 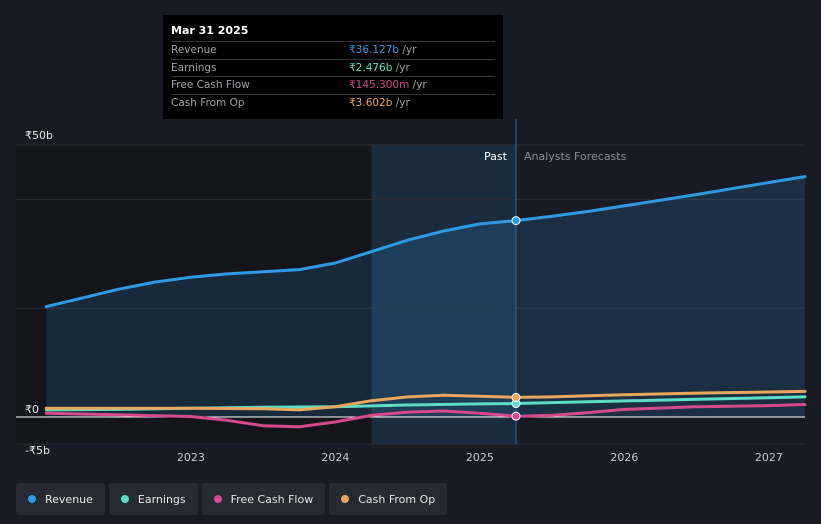 What do you see at coordinates (379, 85) in the screenshot?
I see `tooltip-value: ₹145.300m` at bounding box center [379, 85].